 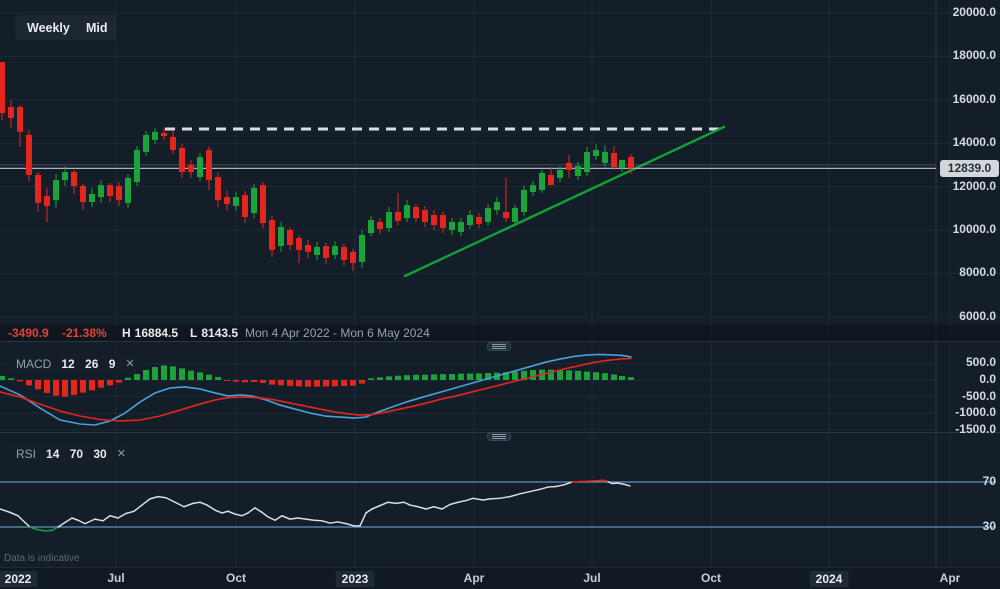 What do you see at coordinates (34, 363) in the screenshot?
I see `macd-label: MACD` at bounding box center [34, 363].